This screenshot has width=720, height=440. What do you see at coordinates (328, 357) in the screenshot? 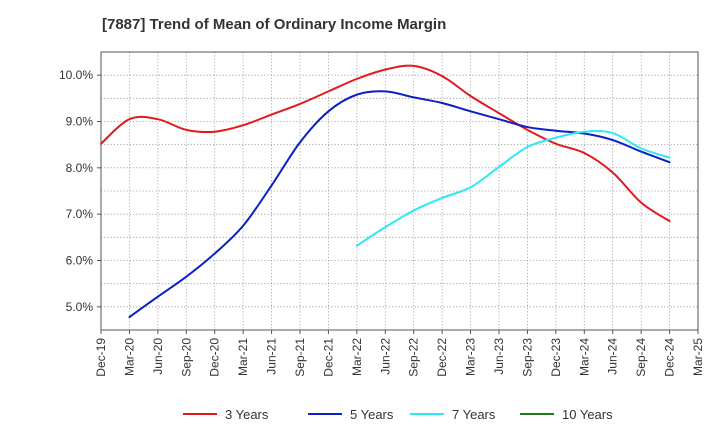
I see `x-tick-label: Dec-21` at bounding box center [328, 357].